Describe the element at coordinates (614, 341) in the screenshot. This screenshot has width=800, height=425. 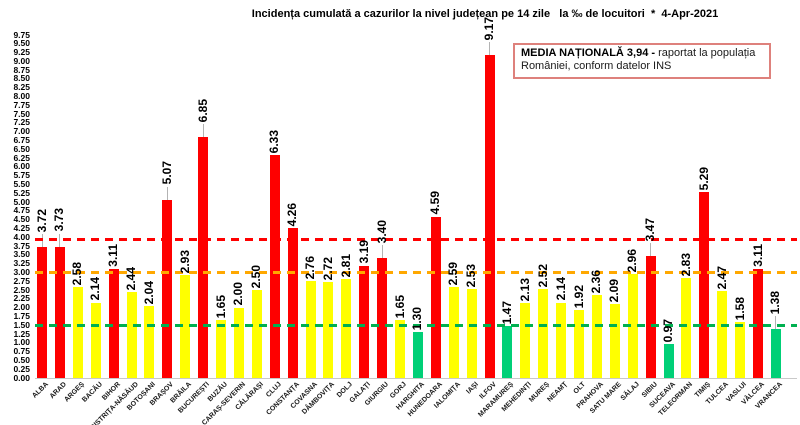
I see `bar-satu mare` at that location.